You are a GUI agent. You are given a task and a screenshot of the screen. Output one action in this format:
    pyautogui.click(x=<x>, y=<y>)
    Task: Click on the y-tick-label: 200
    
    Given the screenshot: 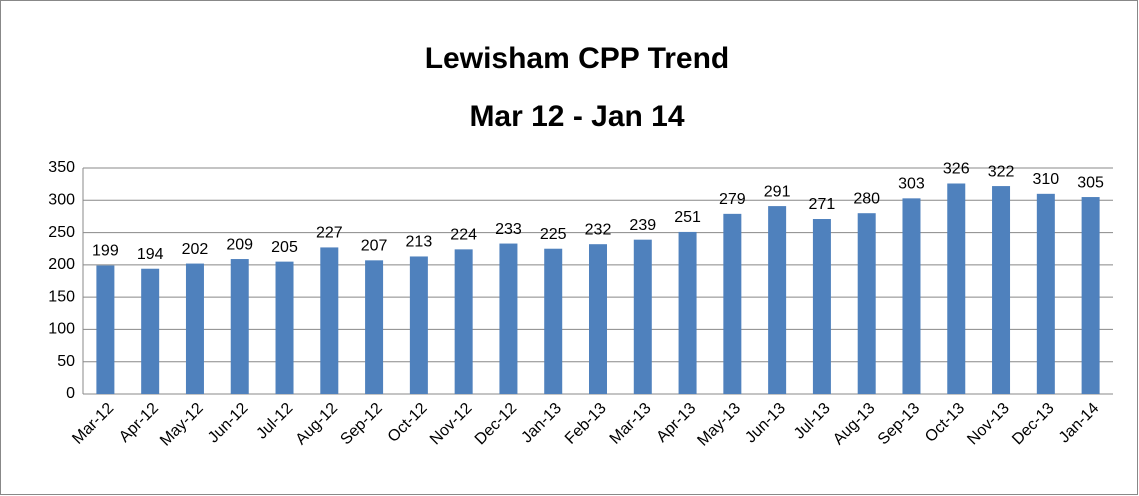 What is the action you would take?
    pyautogui.click(x=61, y=264)
    